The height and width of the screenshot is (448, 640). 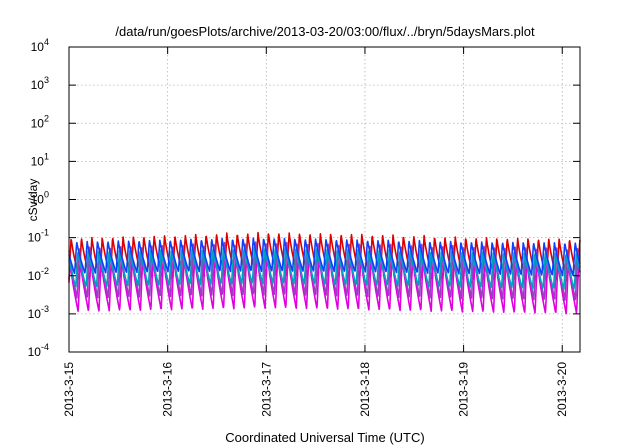 I want to click on x-axis-label: Coordinated Universal Time (UTC), so click(x=324, y=437).